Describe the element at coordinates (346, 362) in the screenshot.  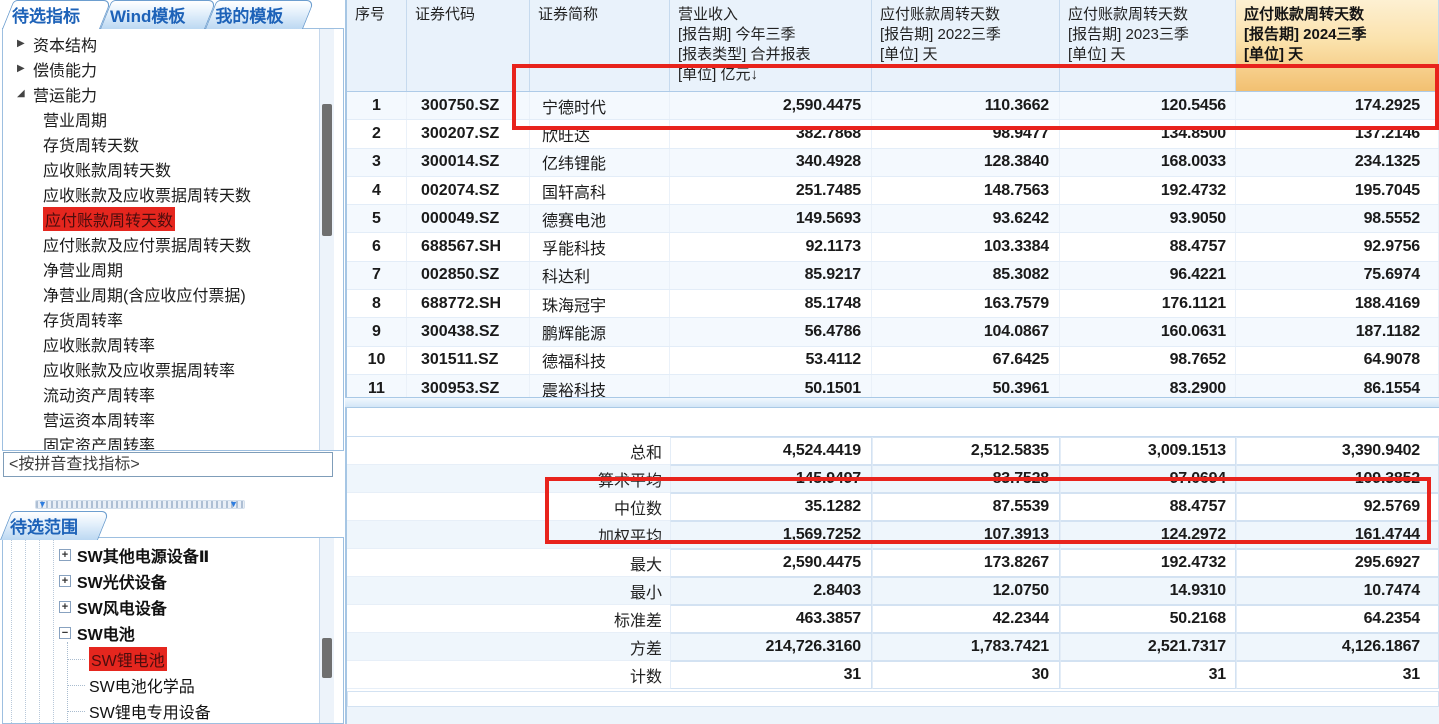
I see `pane-divider` at that location.